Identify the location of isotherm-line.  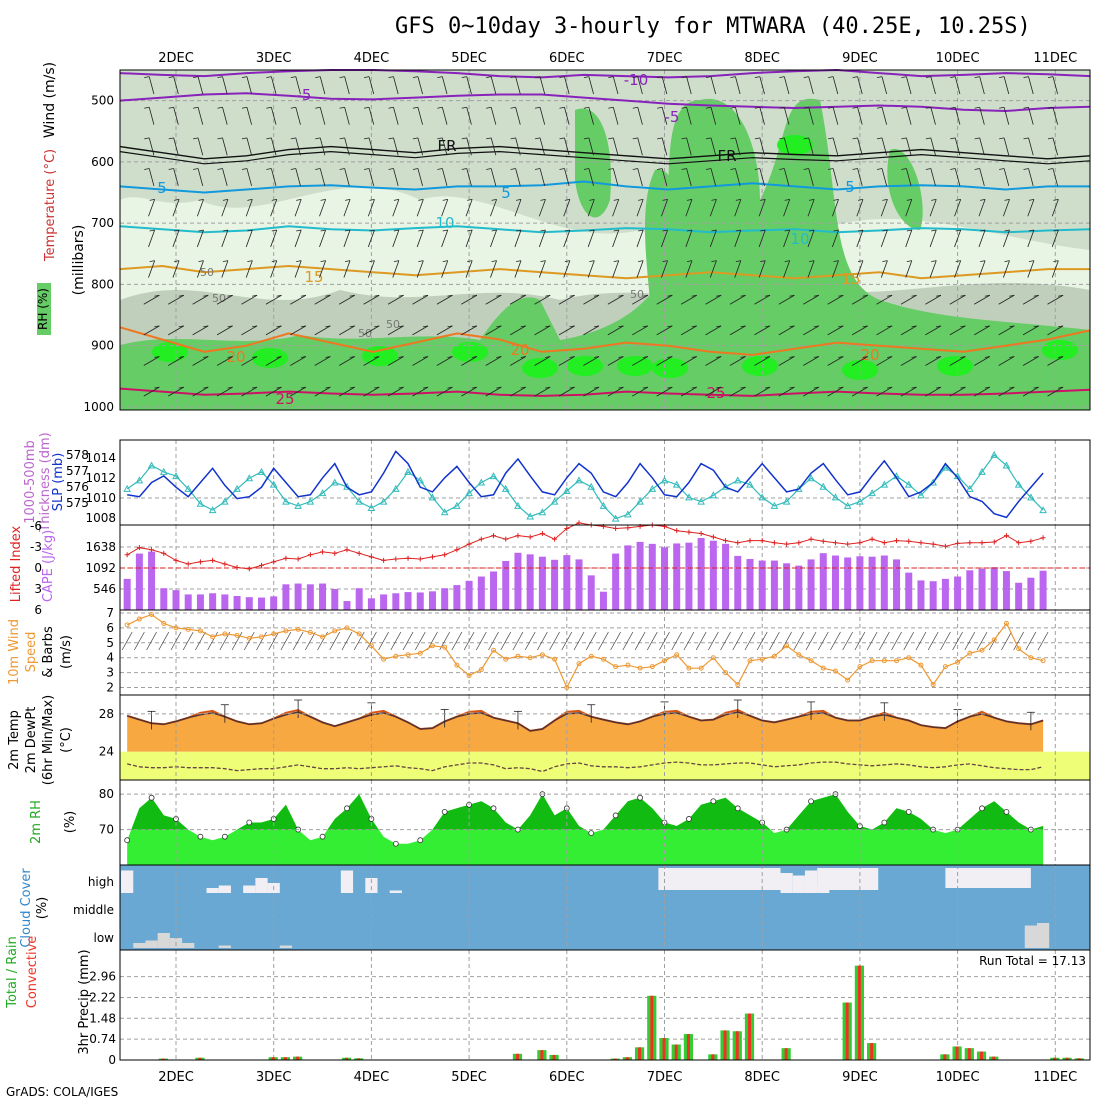
(605, 341).